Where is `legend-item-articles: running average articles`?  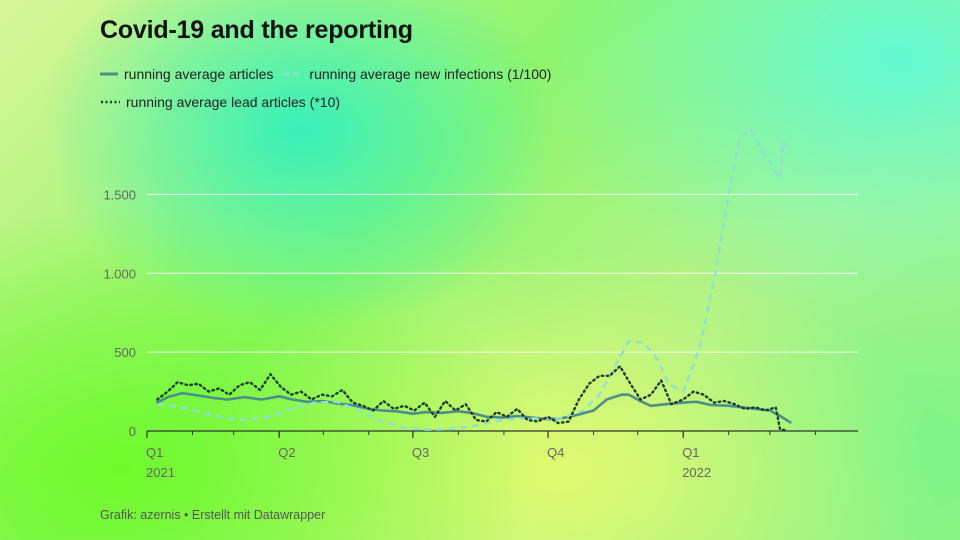
legend-item-articles: running average articles is located at coordinates (186, 74).